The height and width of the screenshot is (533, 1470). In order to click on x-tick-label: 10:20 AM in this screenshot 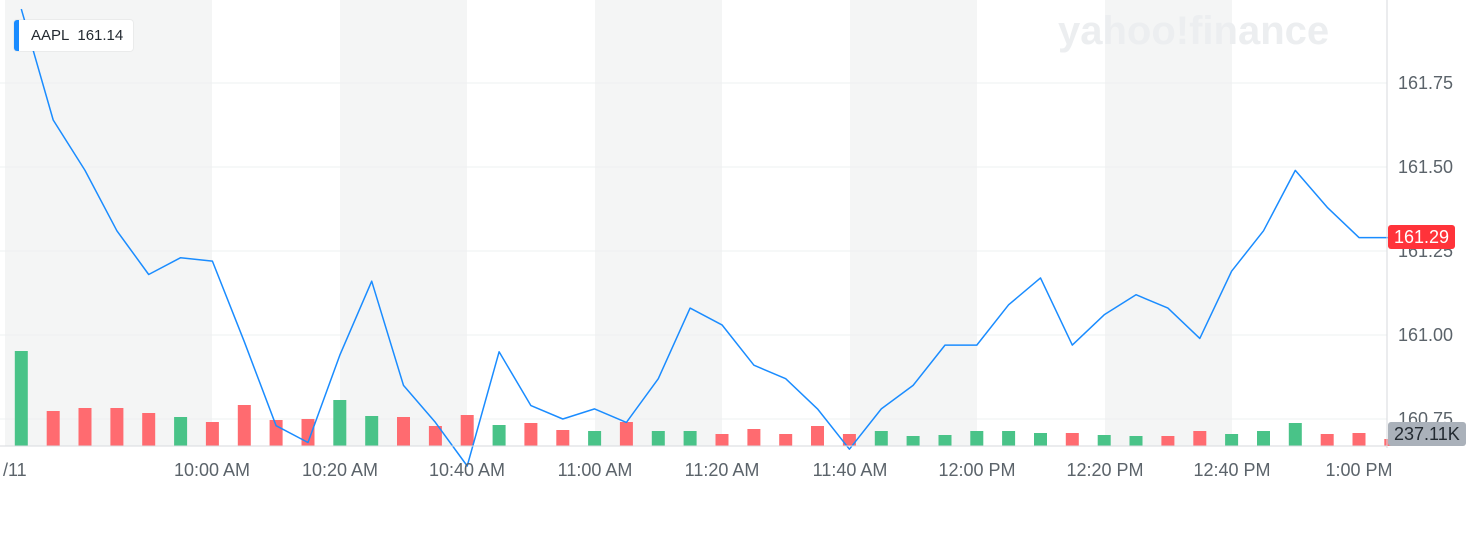, I will do `click(340, 470)`.